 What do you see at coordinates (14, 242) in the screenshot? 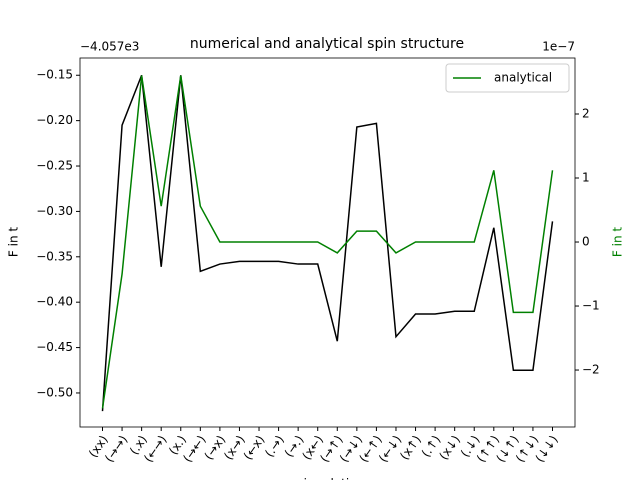
I see `y-axis-label: F in t` at bounding box center [14, 242].